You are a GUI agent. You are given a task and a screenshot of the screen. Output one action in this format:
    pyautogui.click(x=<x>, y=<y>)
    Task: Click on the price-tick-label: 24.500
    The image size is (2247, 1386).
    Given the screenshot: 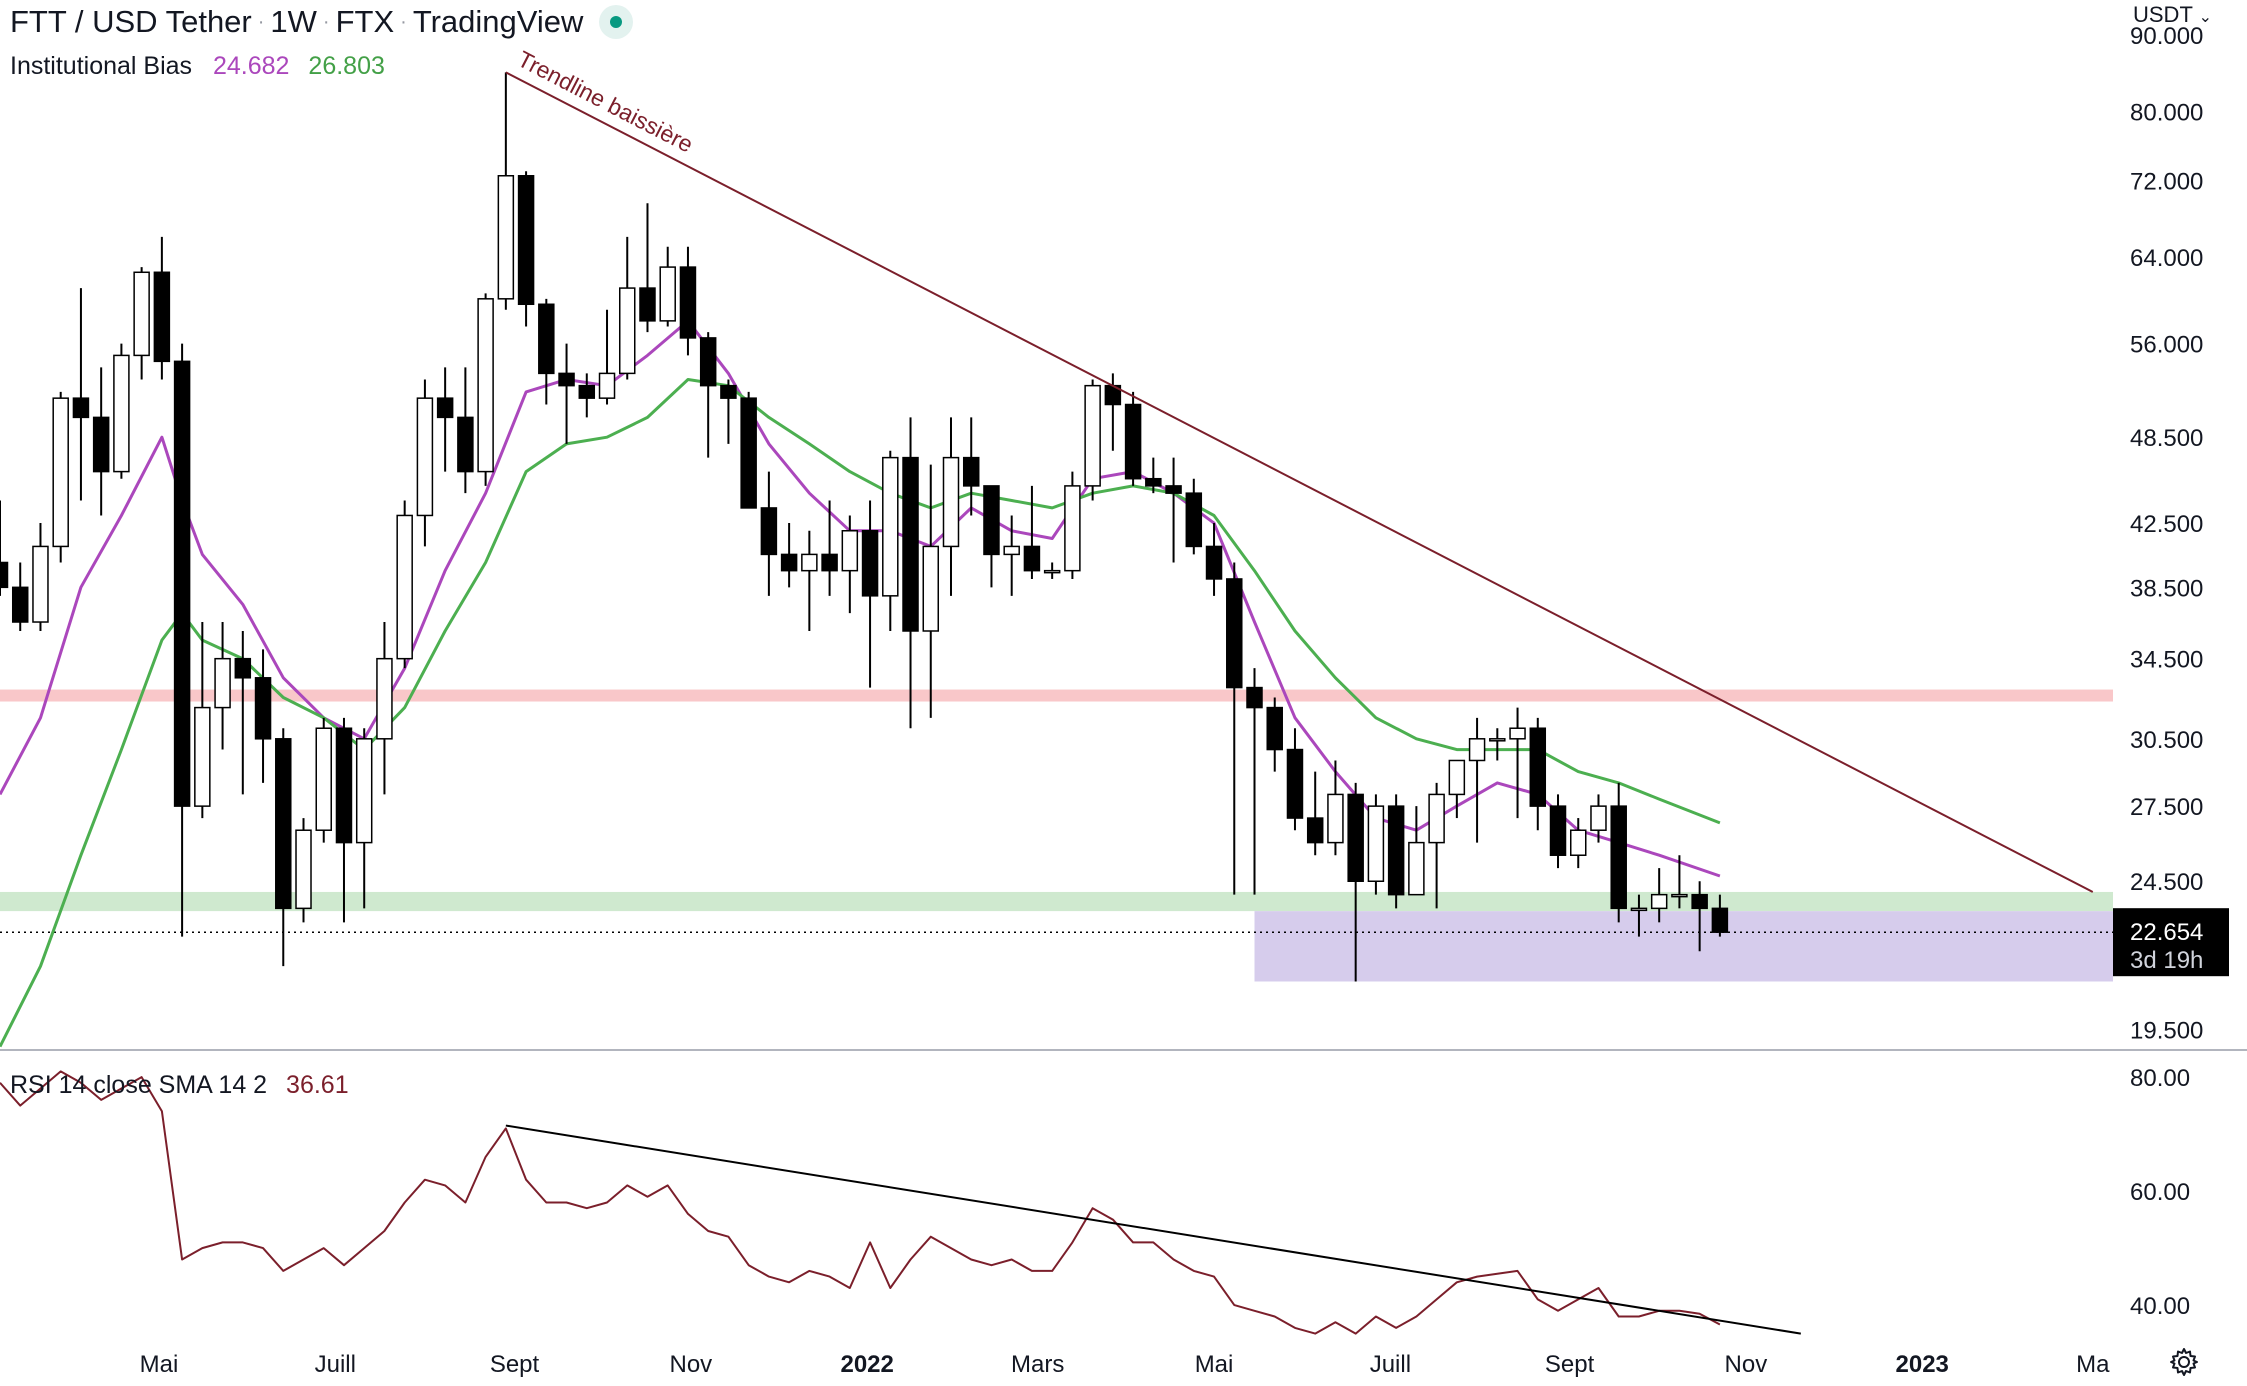 What is the action you would take?
    pyautogui.click(x=2166, y=882)
    